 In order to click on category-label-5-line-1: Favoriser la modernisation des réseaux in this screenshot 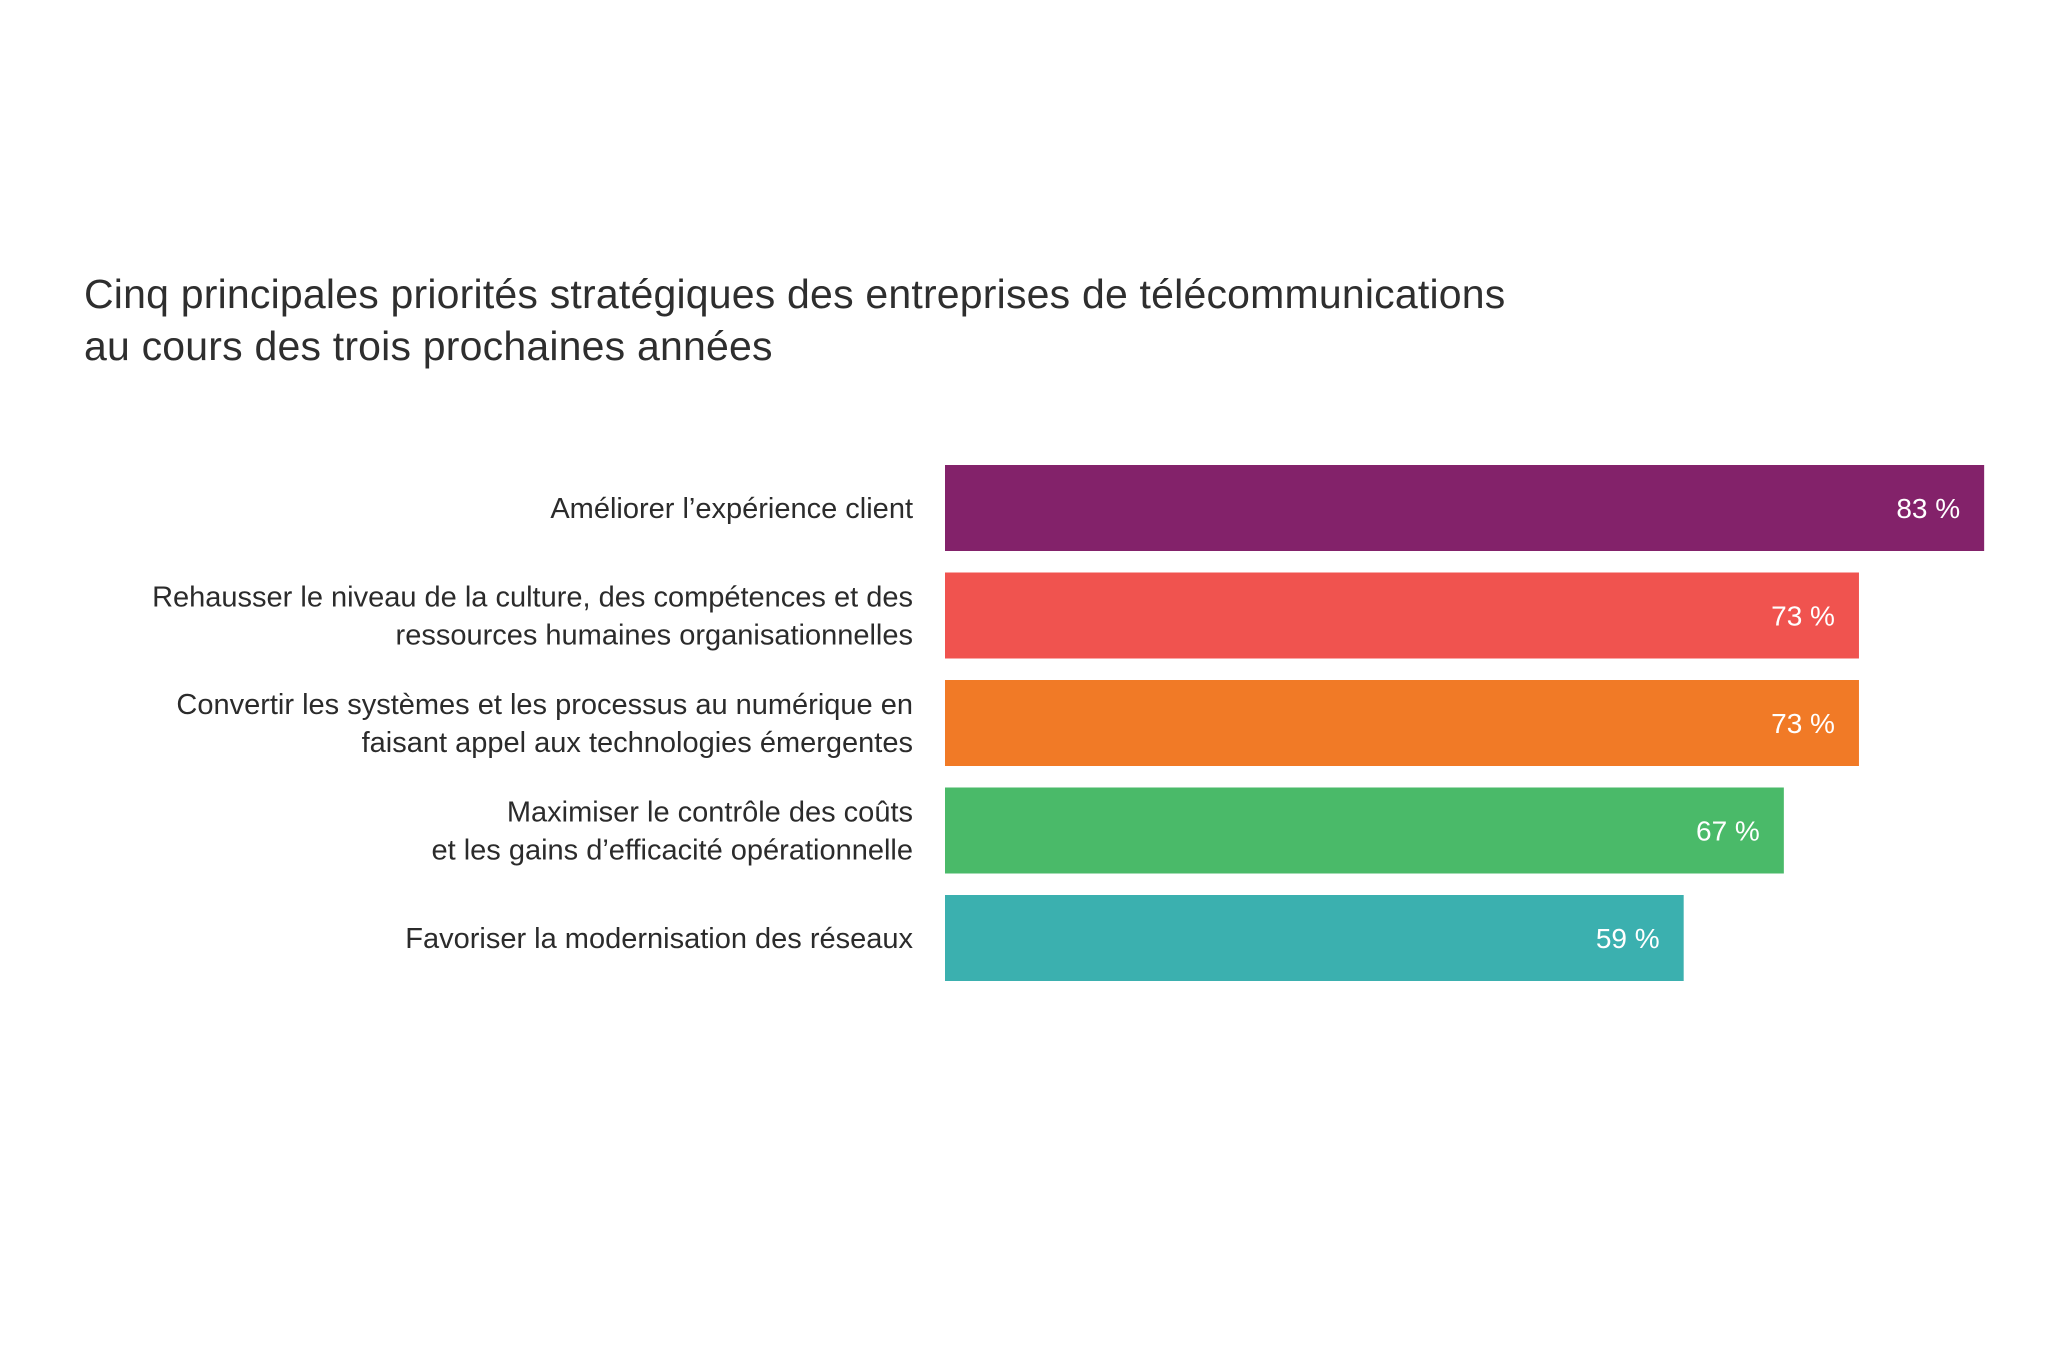, I will do `click(659, 939)`.